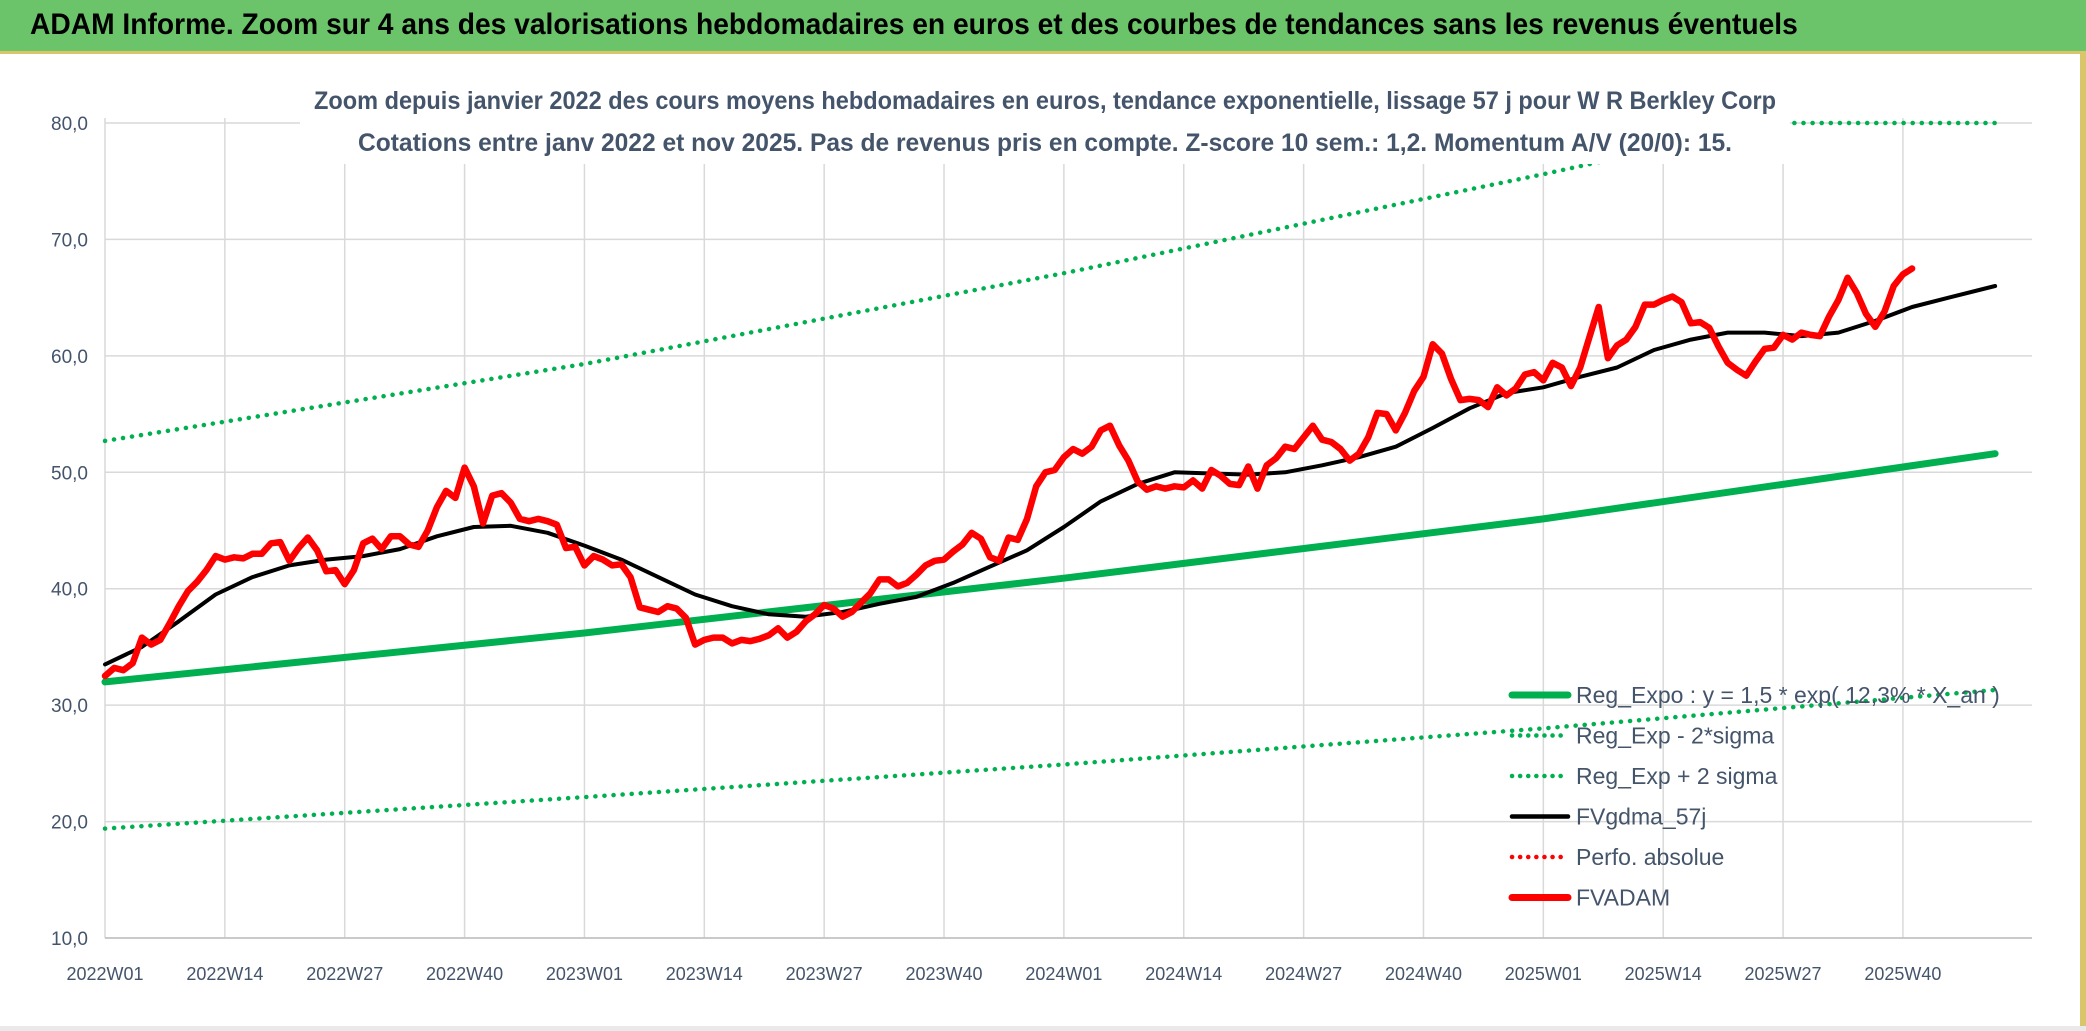 The width and height of the screenshot is (2086, 1031). I want to click on y-tick-label: 30,0, so click(69, 706).